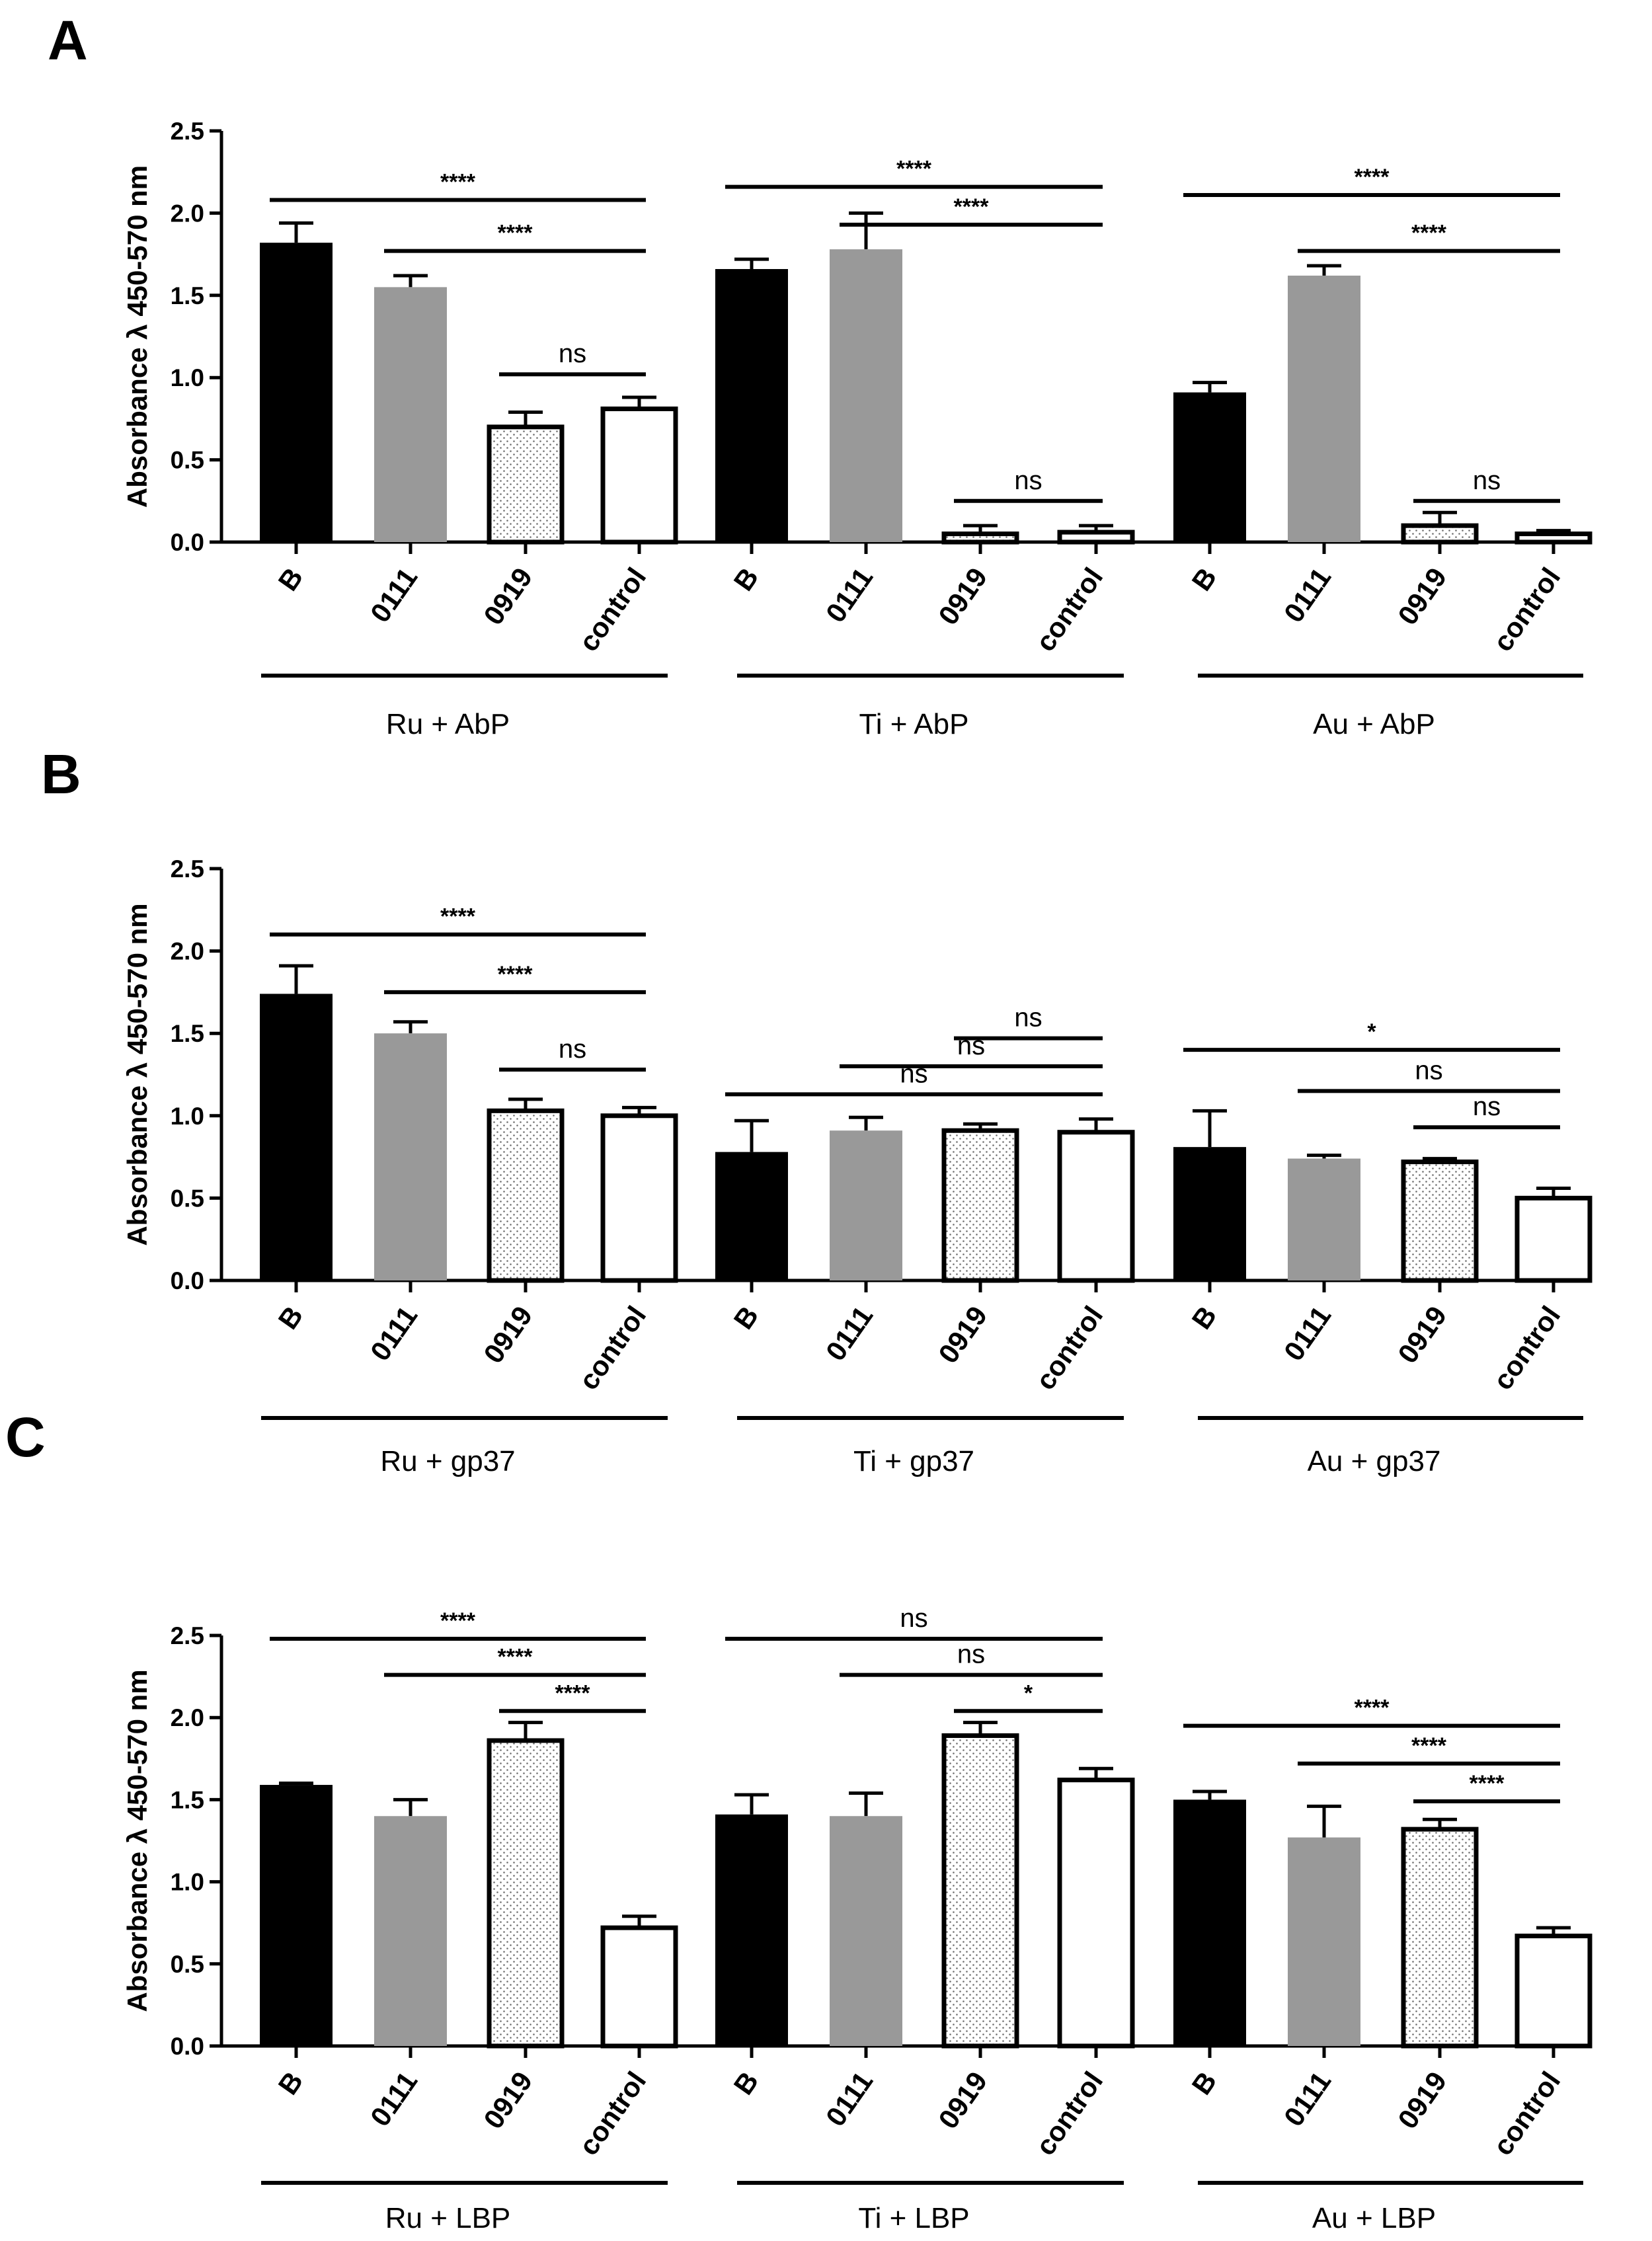 This screenshot has height=2241, width=1652. Describe the element at coordinates (1096, 537) in the screenshot. I see `bar-ti-abp-control` at that location.